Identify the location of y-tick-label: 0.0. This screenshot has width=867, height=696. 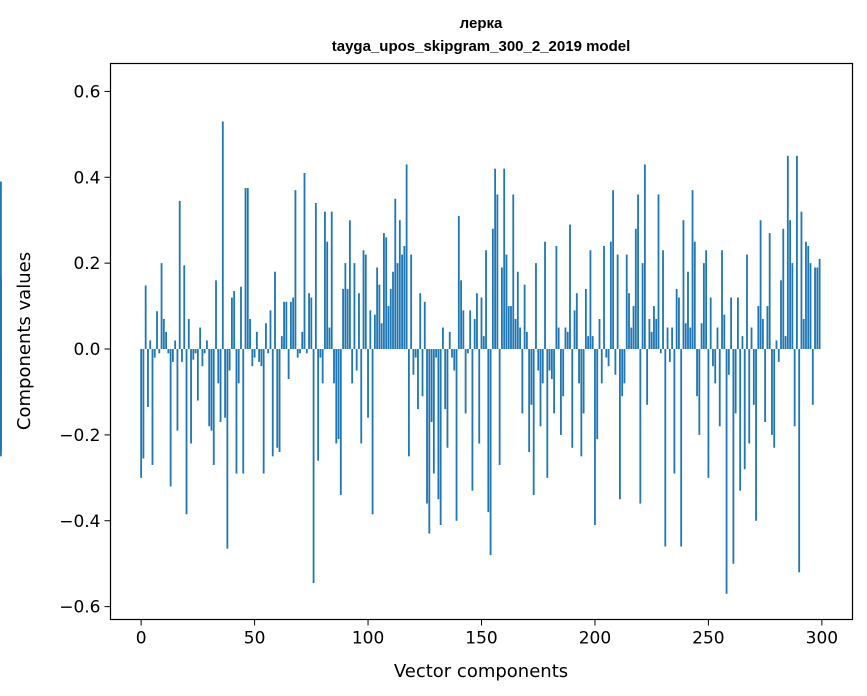
(86, 350).